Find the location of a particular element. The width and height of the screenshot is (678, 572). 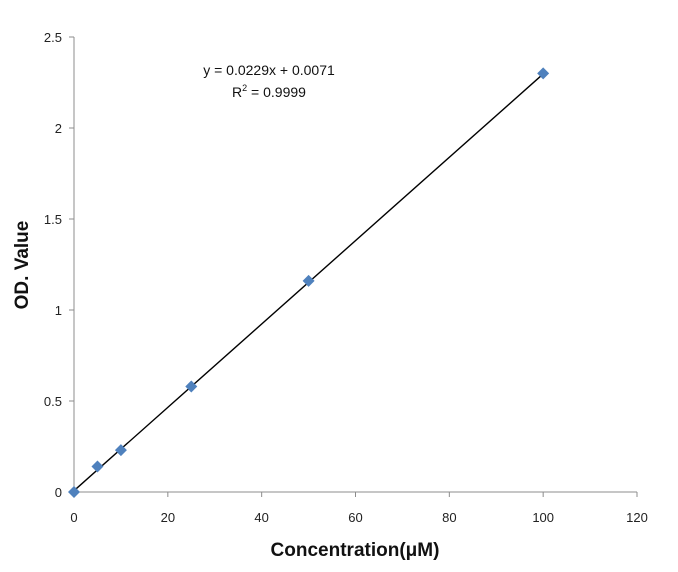

r-squared-superscript: 2 is located at coordinates (244, 88).